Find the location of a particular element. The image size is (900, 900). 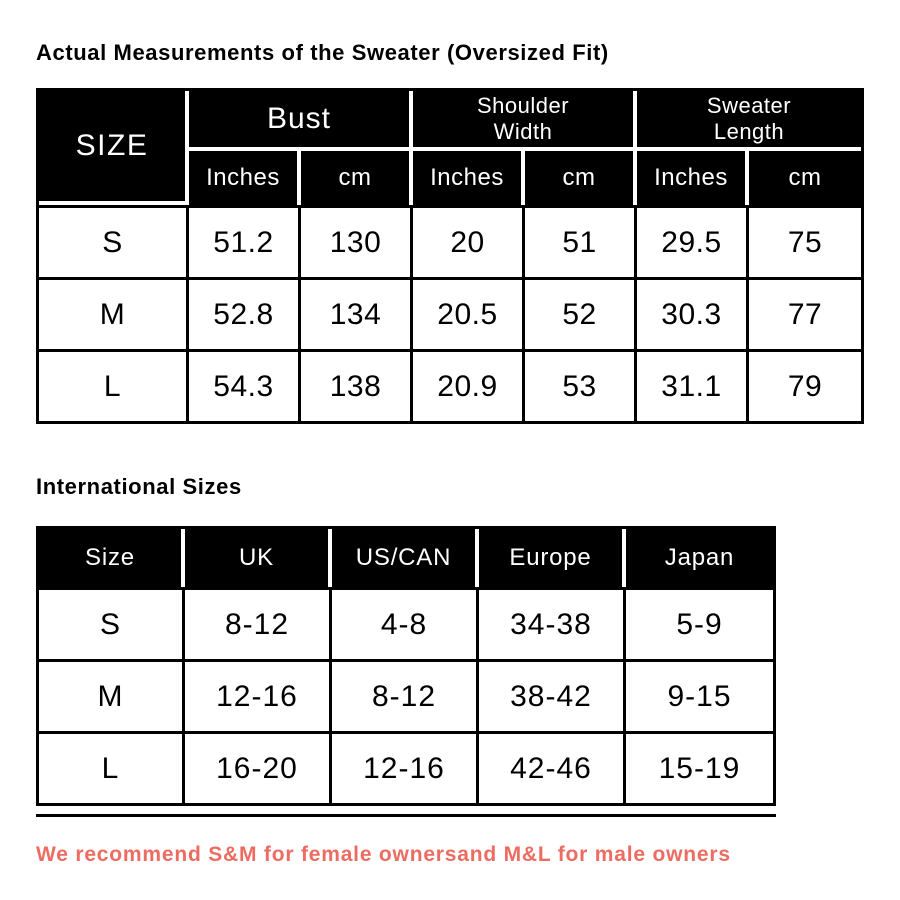

table-cell: 9-15 is located at coordinates (699, 695).